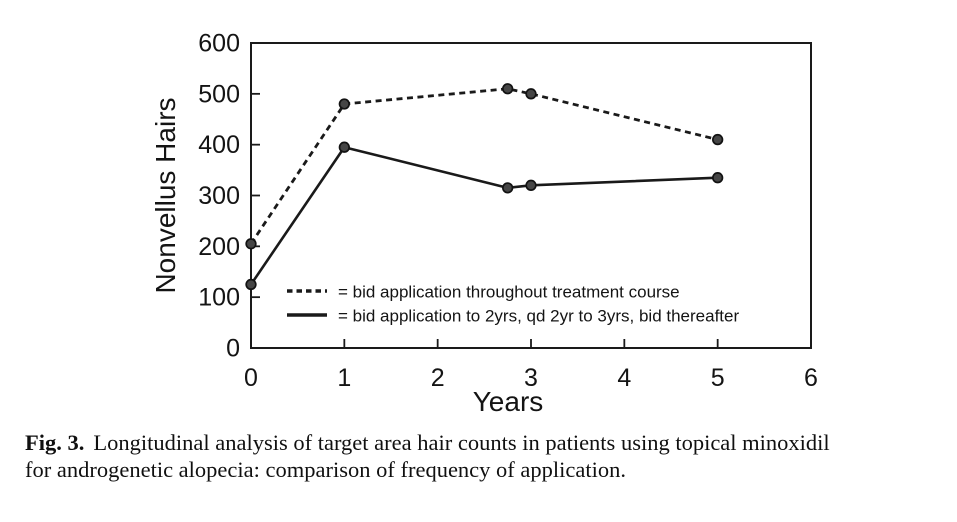 The height and width of the screenshot is (522, 957). I want to click on x-tick-label: 0, so click(251, 378).